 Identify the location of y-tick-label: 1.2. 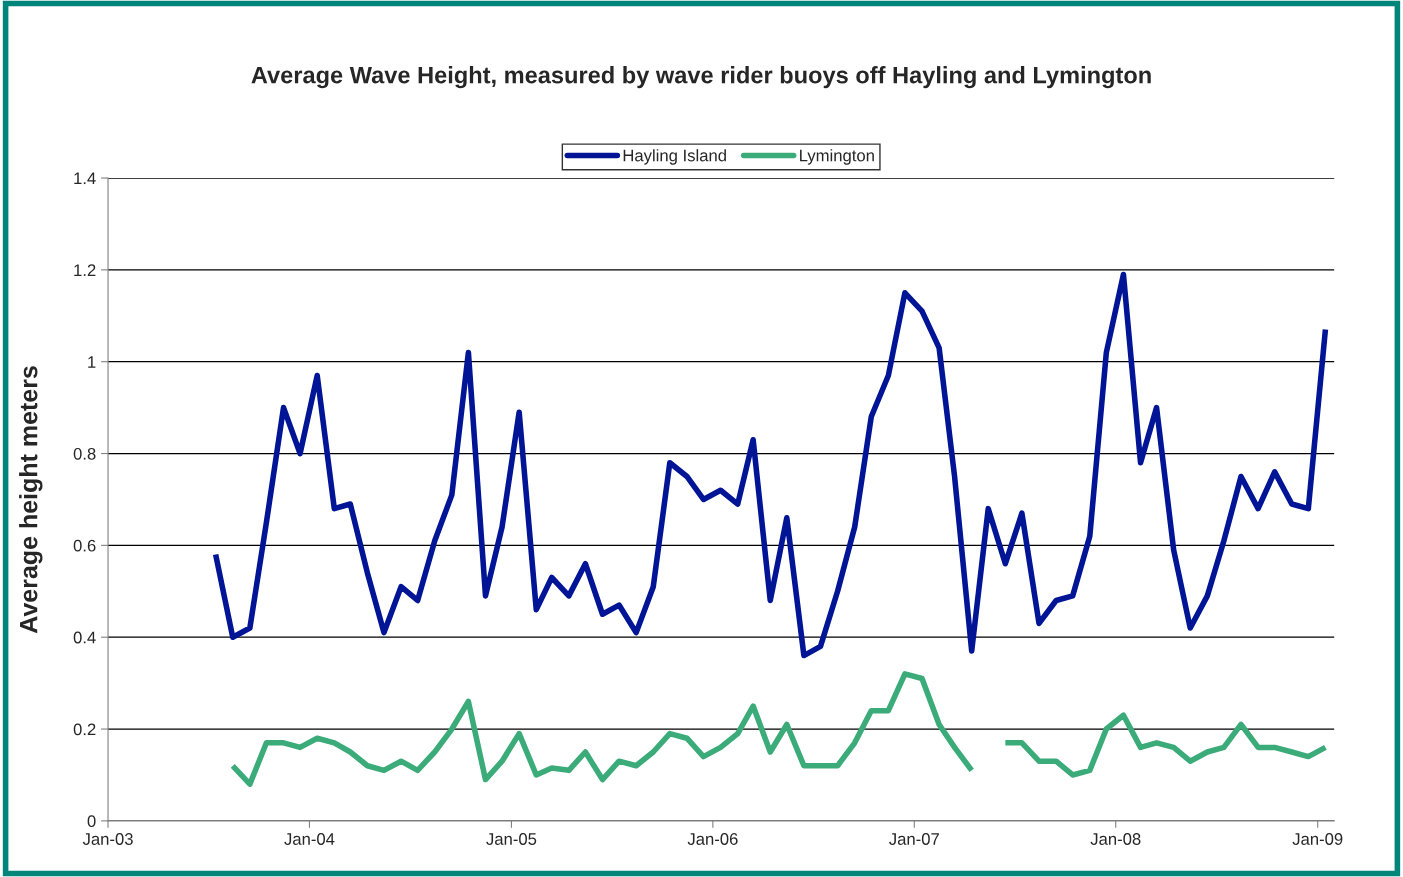
(85, 270).